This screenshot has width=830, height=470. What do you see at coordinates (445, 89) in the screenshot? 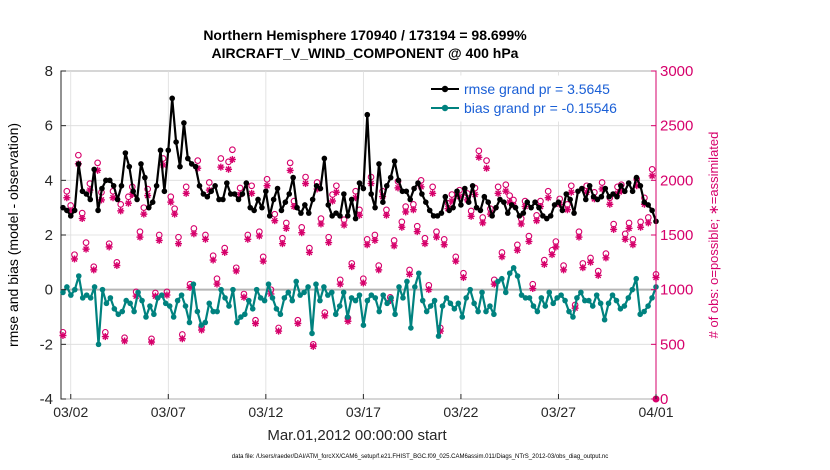
I see `legend-rmse-marker` at bounding box center [445, 89].